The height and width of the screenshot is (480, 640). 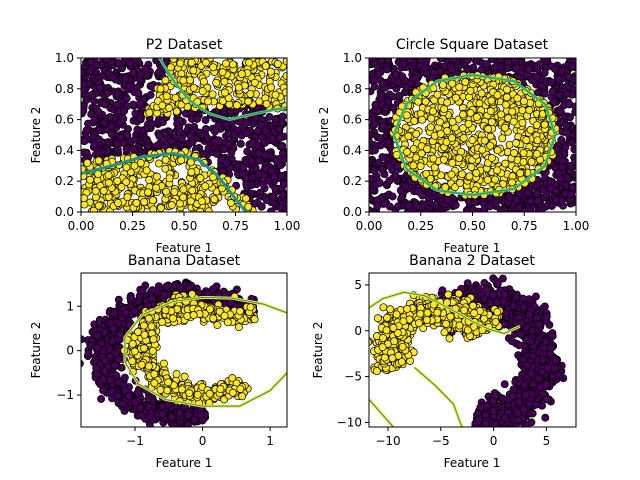 I want to click on x-tick-label: −1, so click(x=135, y=441).